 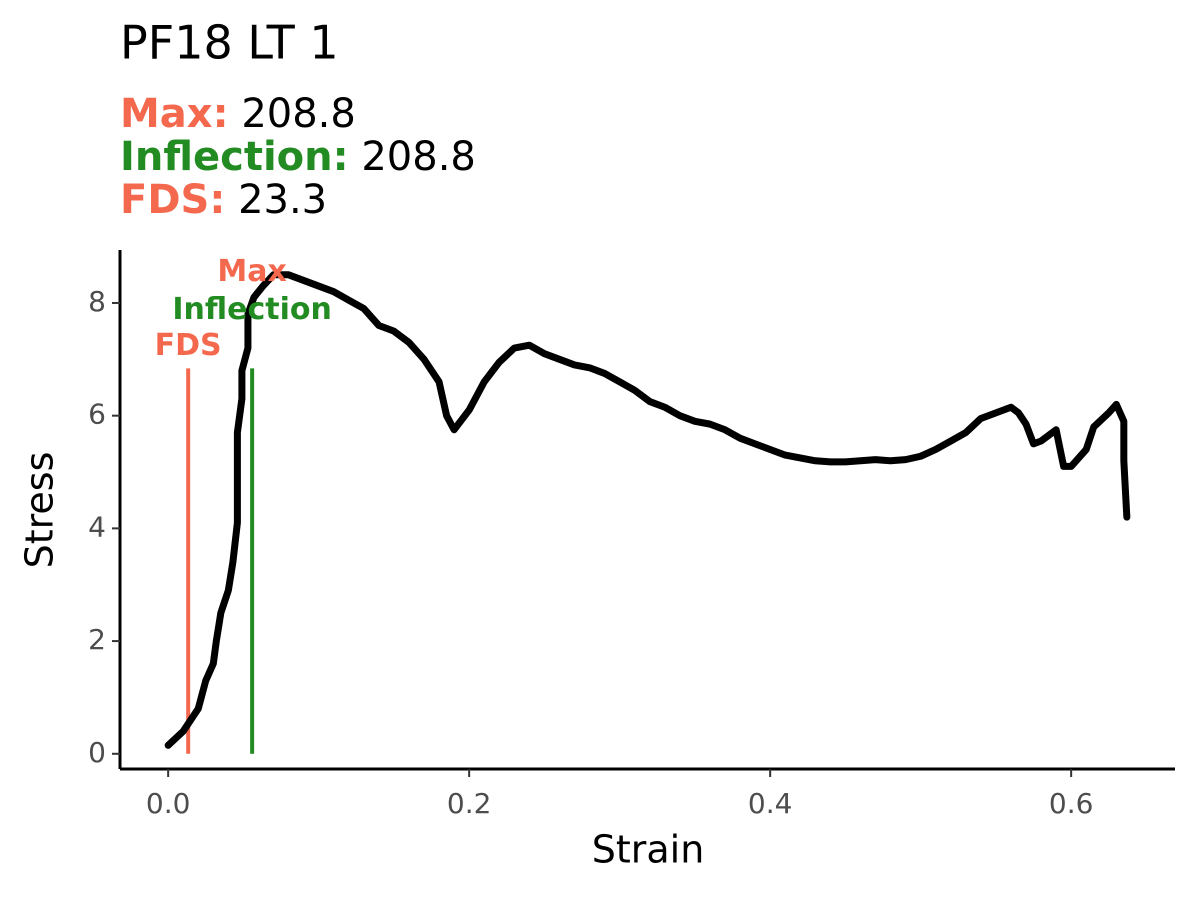 I want to click on stat-line: Inflection: 208.8, so click(x=298, y=157).